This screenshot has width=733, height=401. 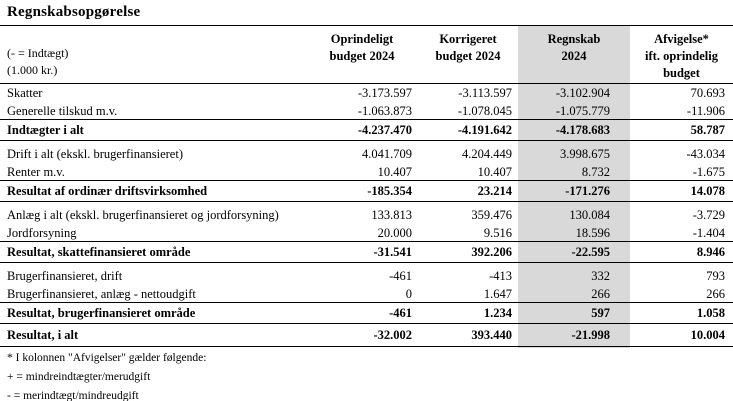 I want to click on cell-regnskab: -4.178.683, so click(x=582, y=130).